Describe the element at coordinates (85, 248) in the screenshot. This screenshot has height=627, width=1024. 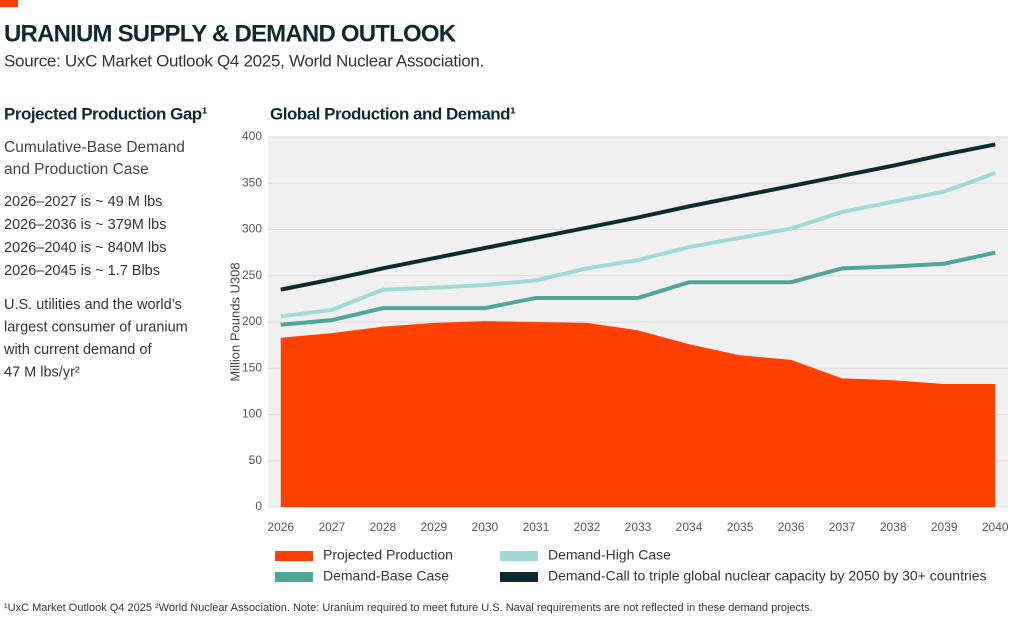
I see `sidebar-gap-line: 2026–2040 is ~ 840M lbs` at that location.